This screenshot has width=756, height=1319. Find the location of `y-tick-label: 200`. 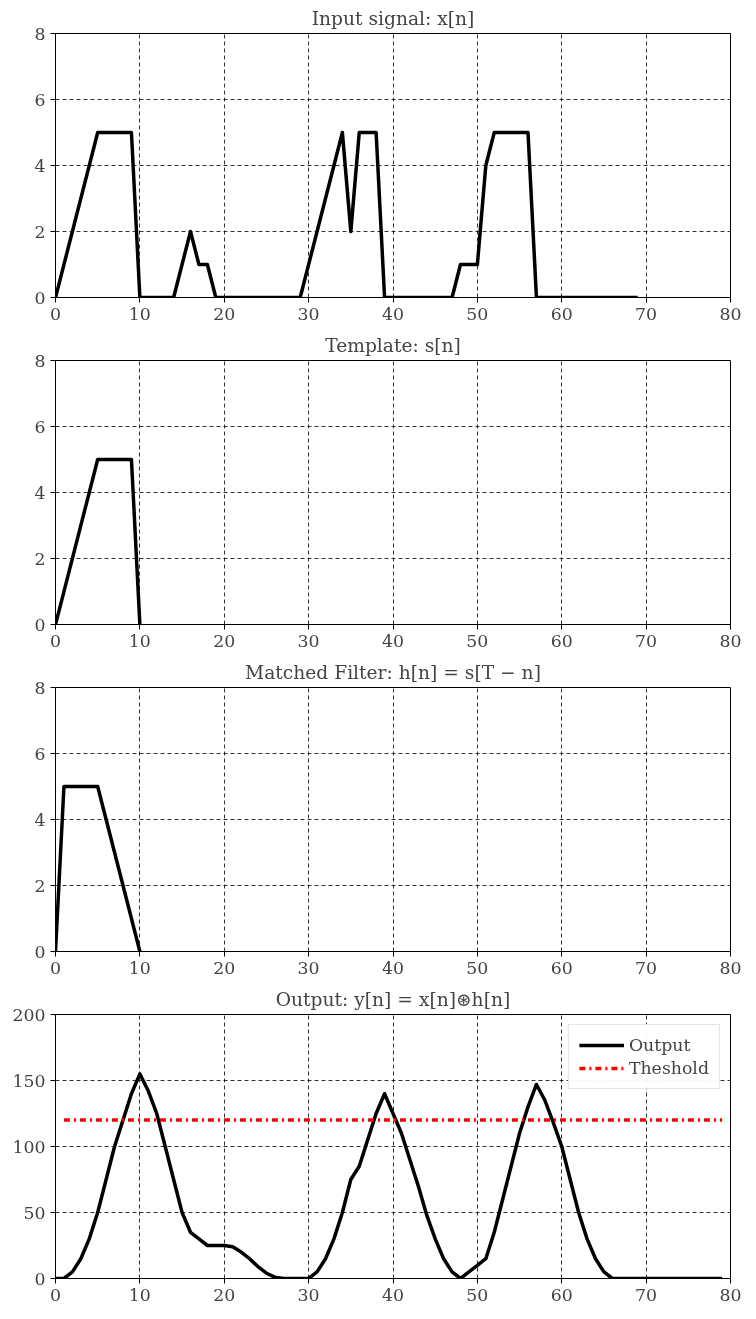

y-tick-label: 200 is located at coordinates (29, 1014).